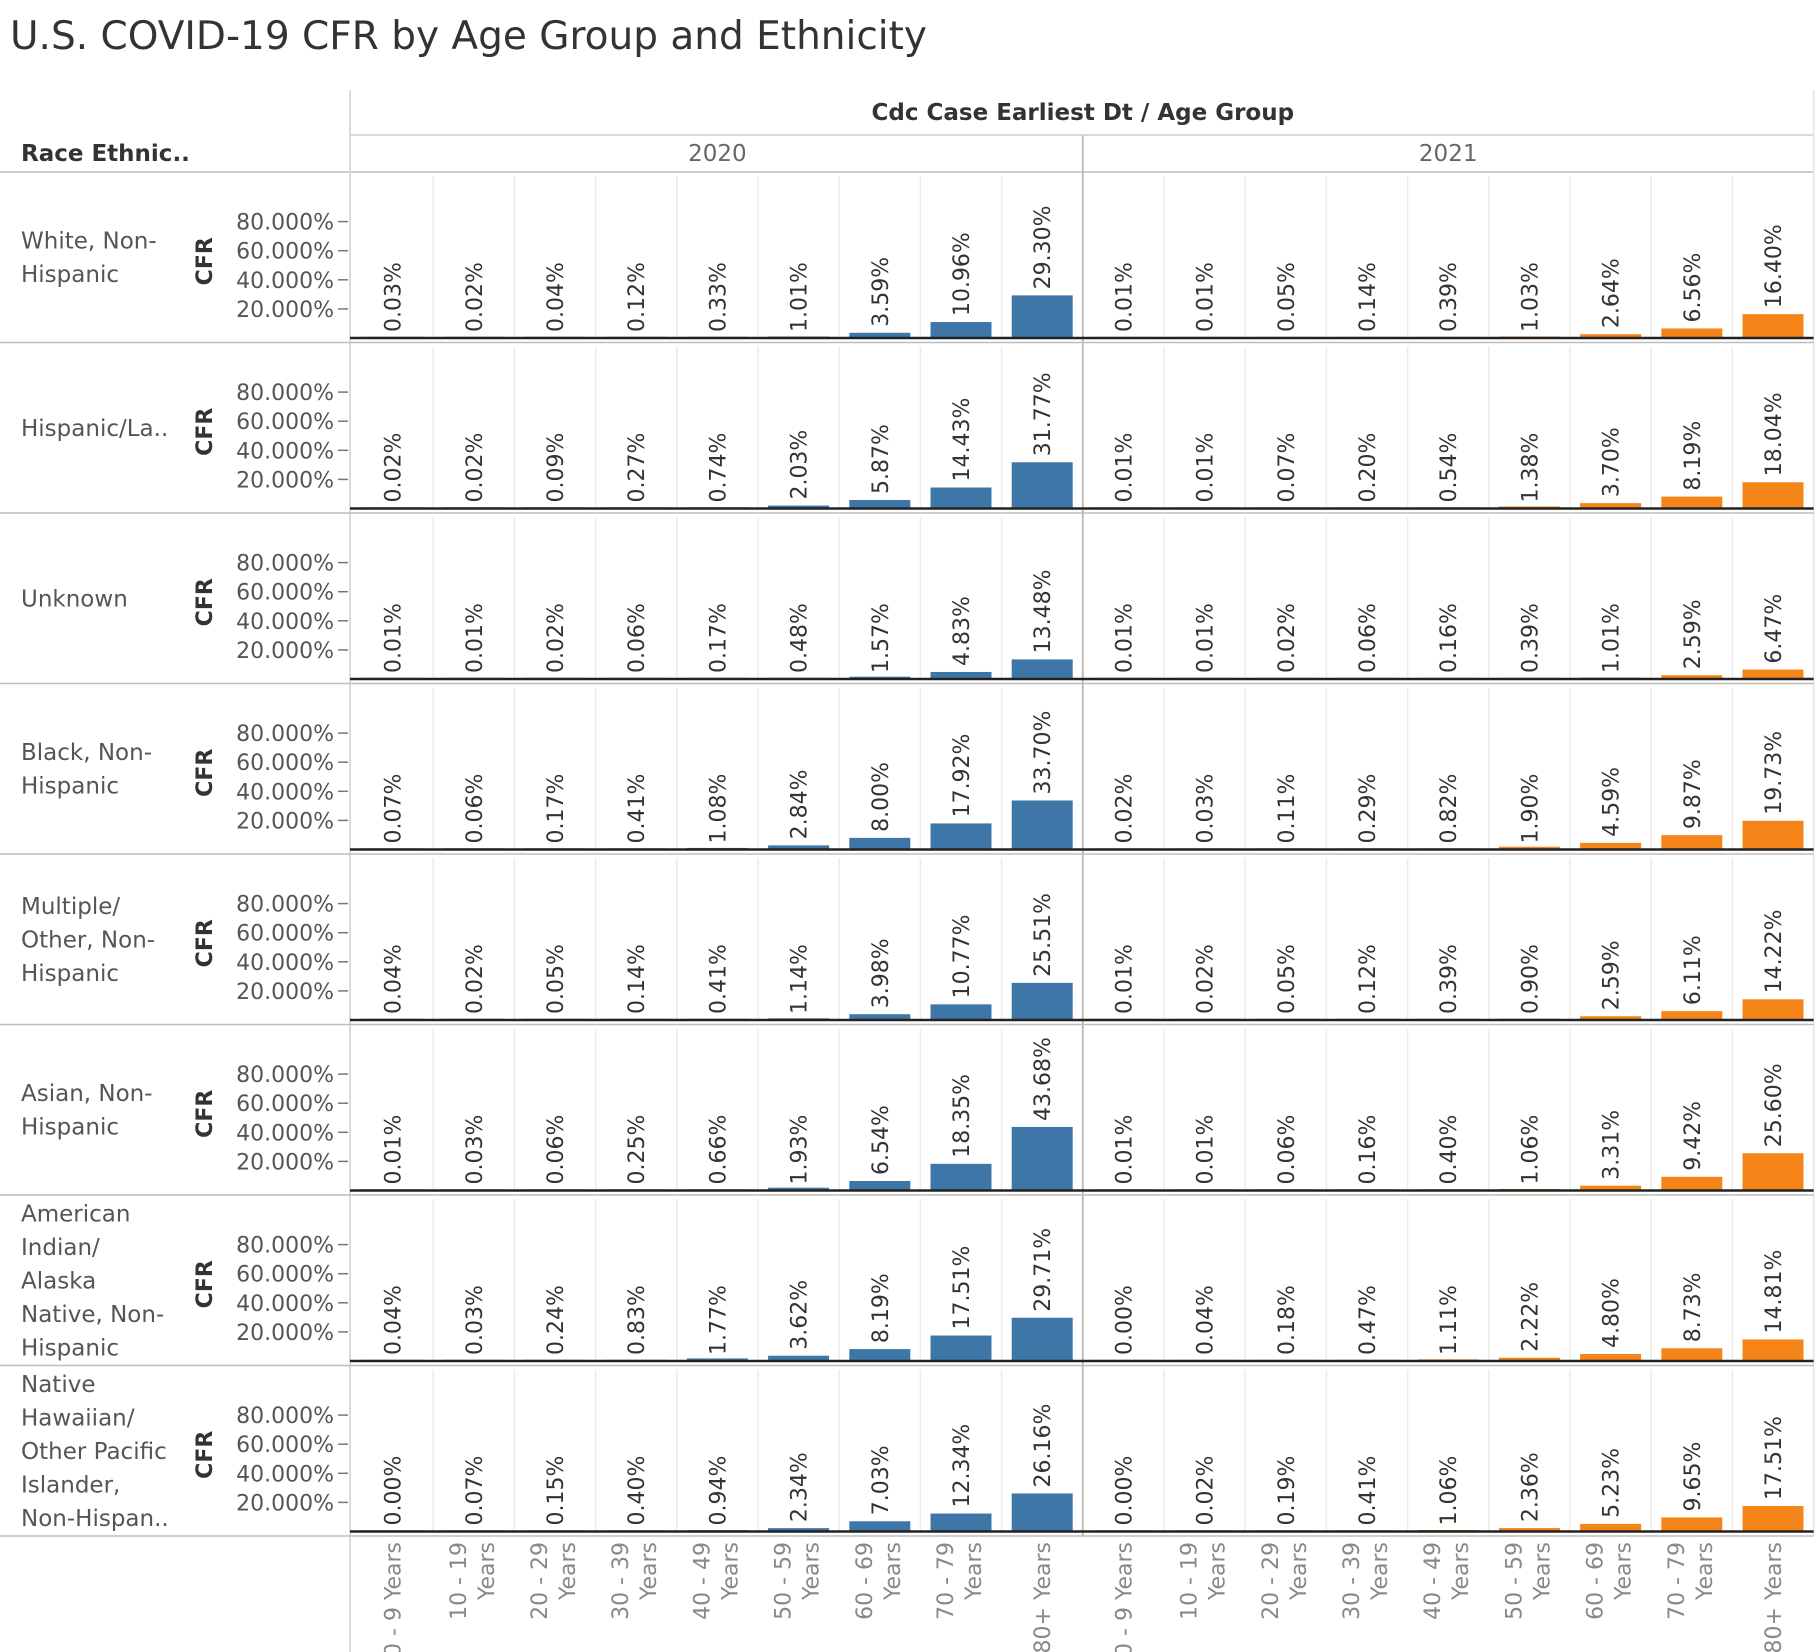  What do you see at coordinates (1774, 1292) in the screenshot?
I see `row-7-data-label-2021-9: 14.81%` at bounding box center [1774, 1292].